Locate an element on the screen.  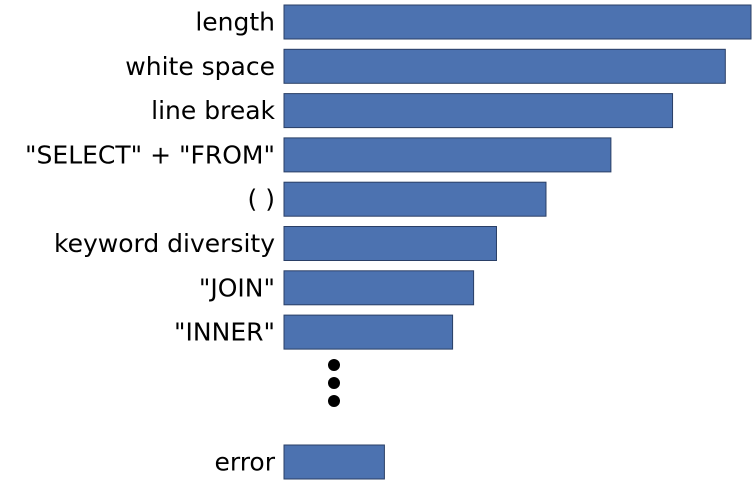
category-label-5: keyword diversity is located at coordinates (164, 243).